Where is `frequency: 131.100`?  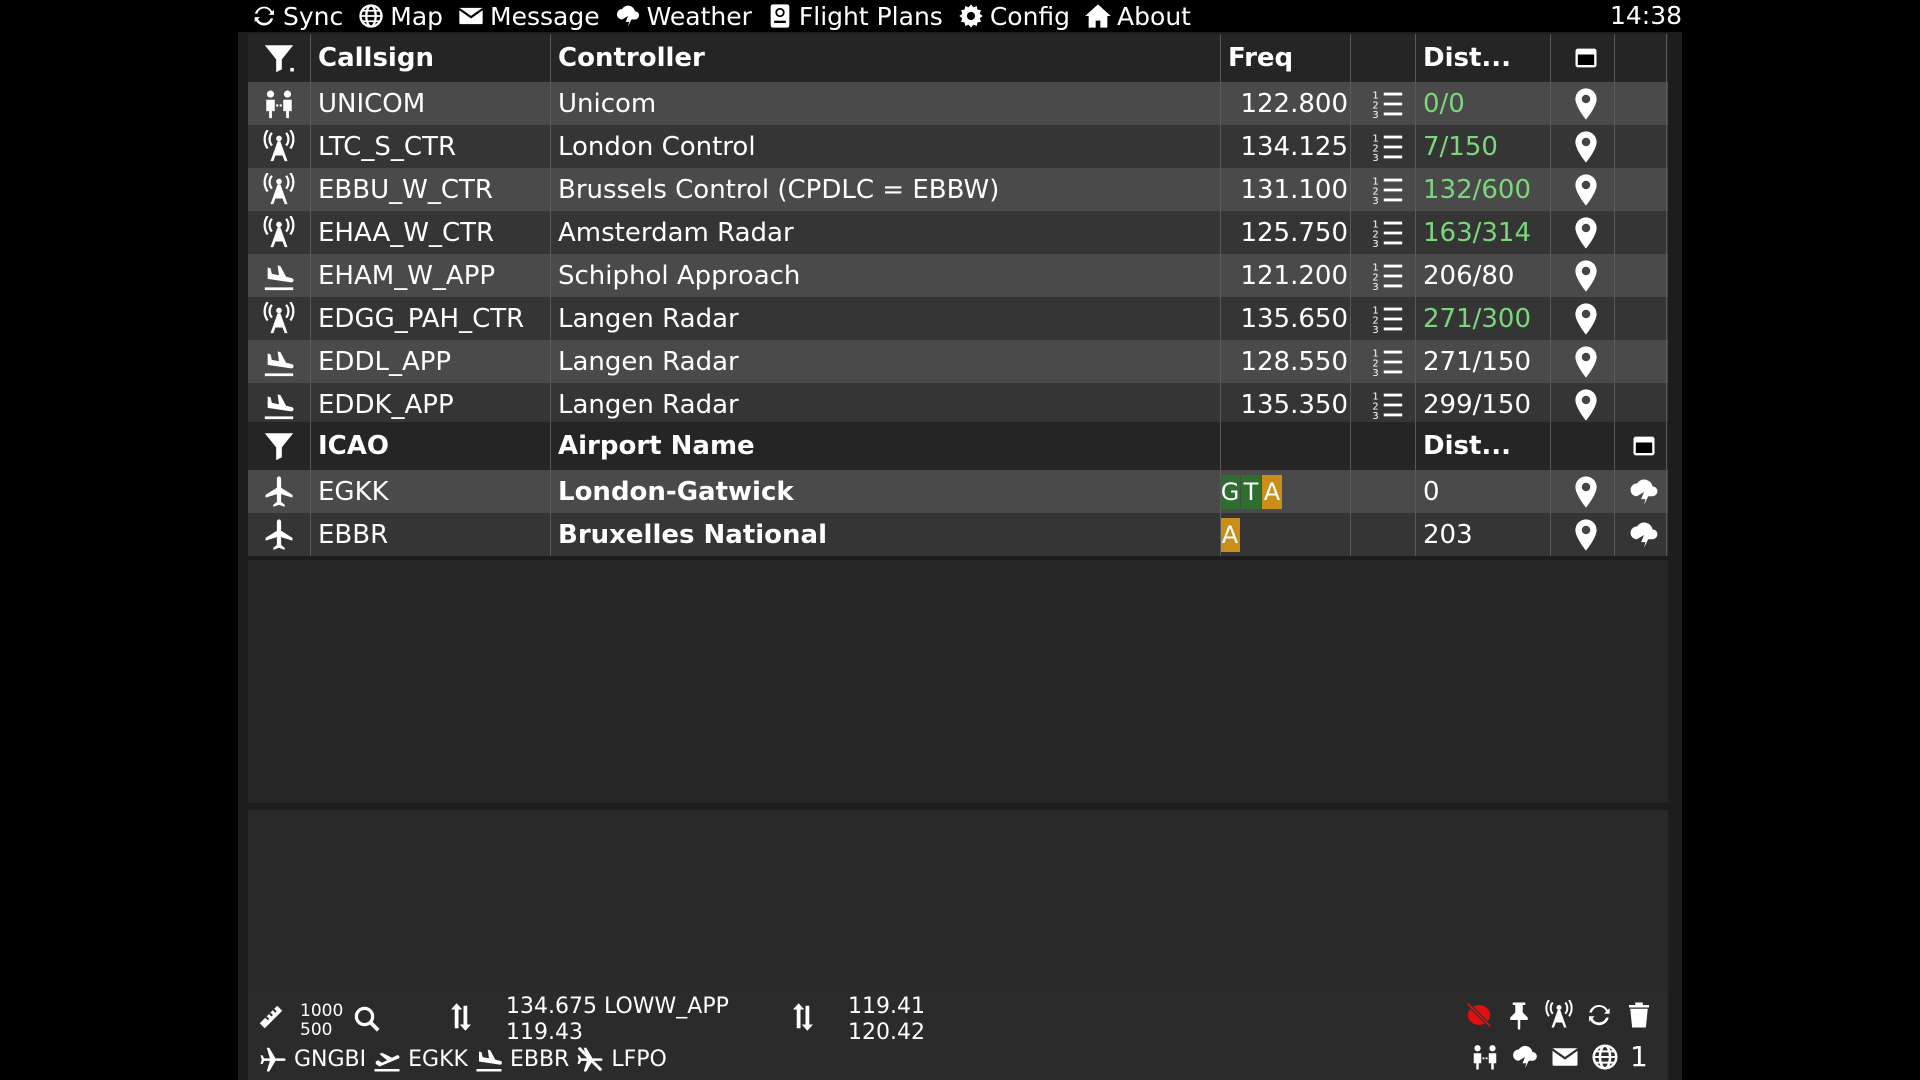
frequency: 131.100 is located at coordinates (1294, 189).